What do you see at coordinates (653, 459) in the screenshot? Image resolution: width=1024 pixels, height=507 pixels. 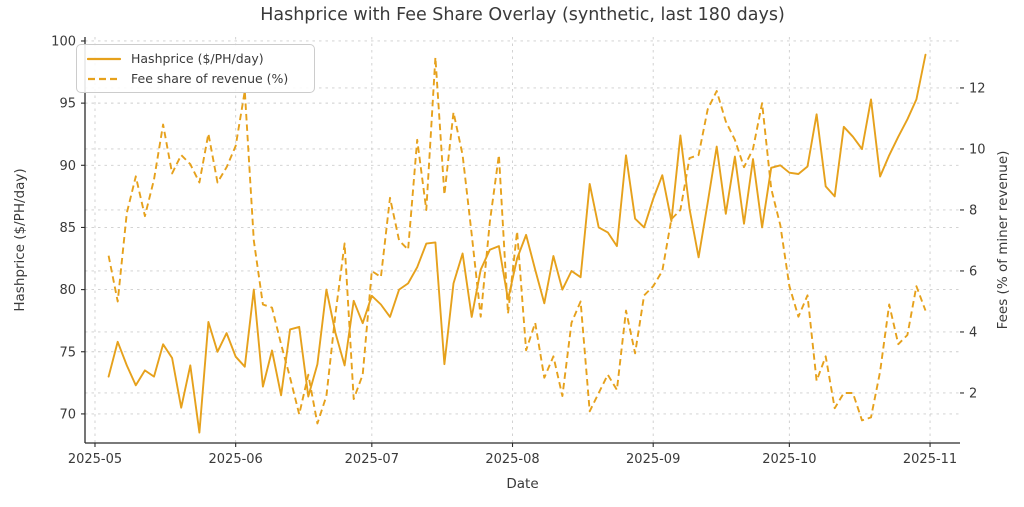 I see `x-tick-label: 2025-09` at bounding box center [653, 459].